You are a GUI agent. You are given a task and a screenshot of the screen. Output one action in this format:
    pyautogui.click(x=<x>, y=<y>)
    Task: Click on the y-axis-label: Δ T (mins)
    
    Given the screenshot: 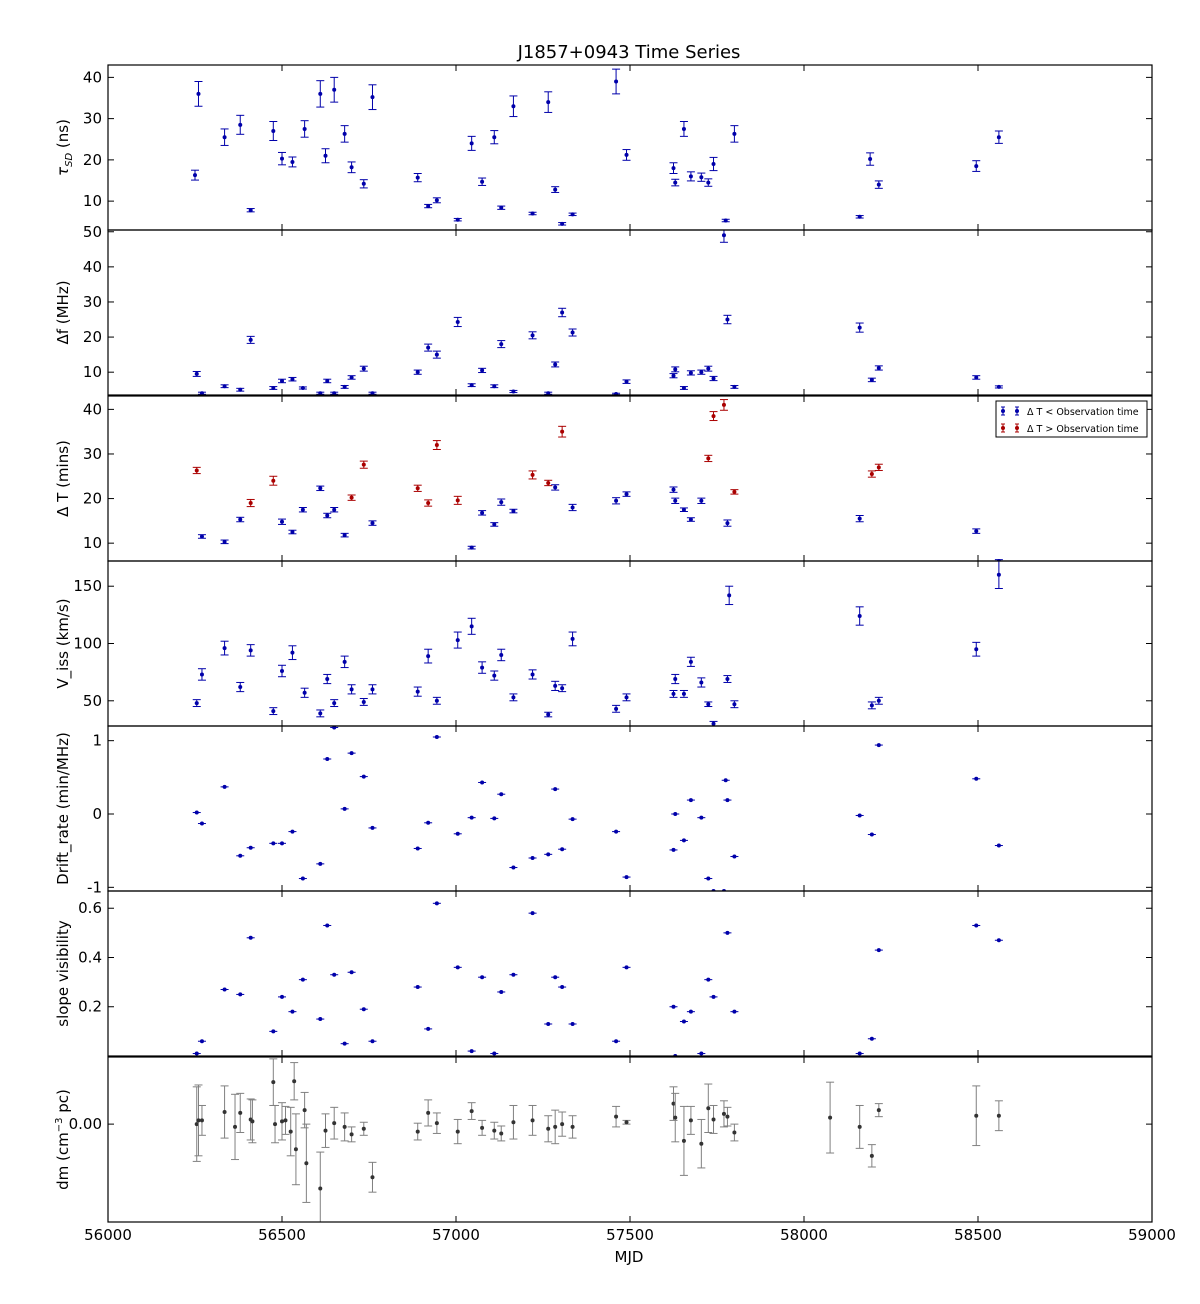 What is the action you would take?
    pyautogui.click(x=63, y=478)
    